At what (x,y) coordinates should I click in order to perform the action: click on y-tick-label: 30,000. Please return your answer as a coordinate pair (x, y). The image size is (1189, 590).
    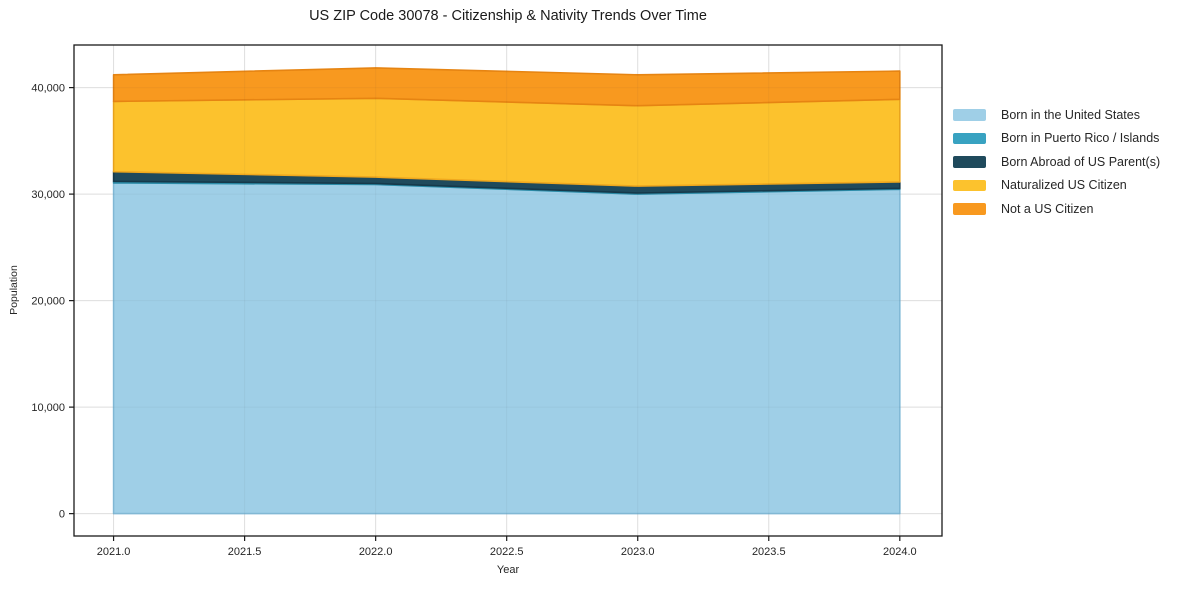
    Looking at the image, I should click on (48, 195).